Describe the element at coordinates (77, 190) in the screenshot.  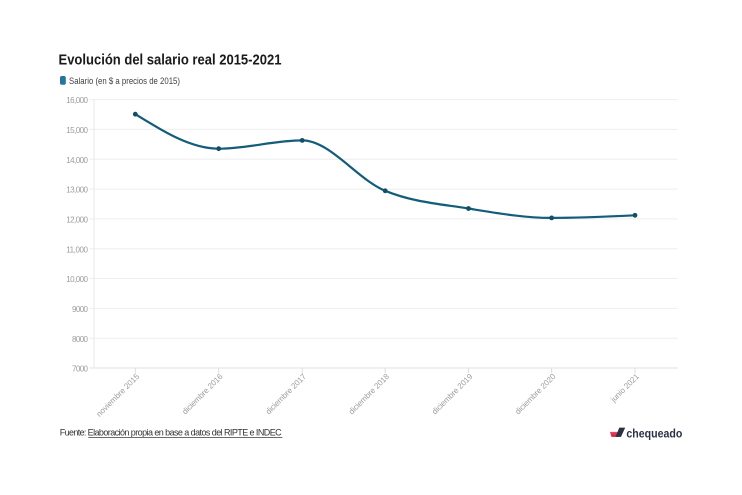
I see `svg-text: 13,000` at that location.